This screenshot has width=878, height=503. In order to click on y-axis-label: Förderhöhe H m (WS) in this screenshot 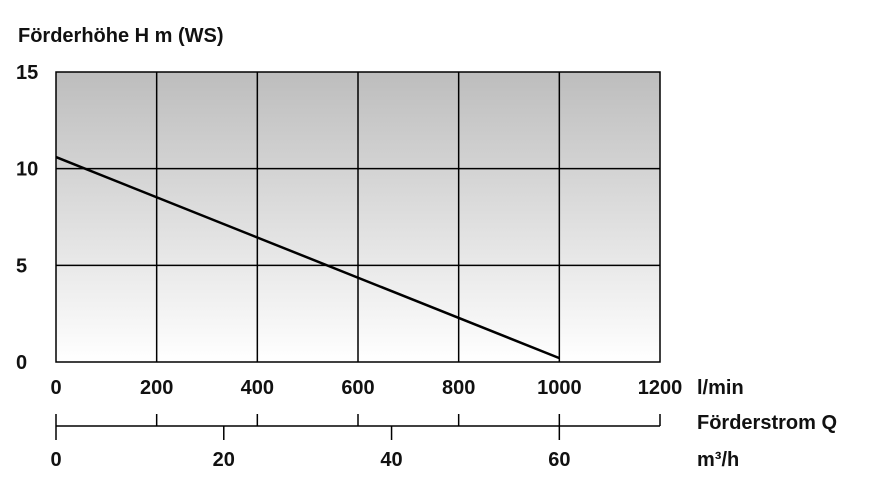, I will do `click(121, 36)`.